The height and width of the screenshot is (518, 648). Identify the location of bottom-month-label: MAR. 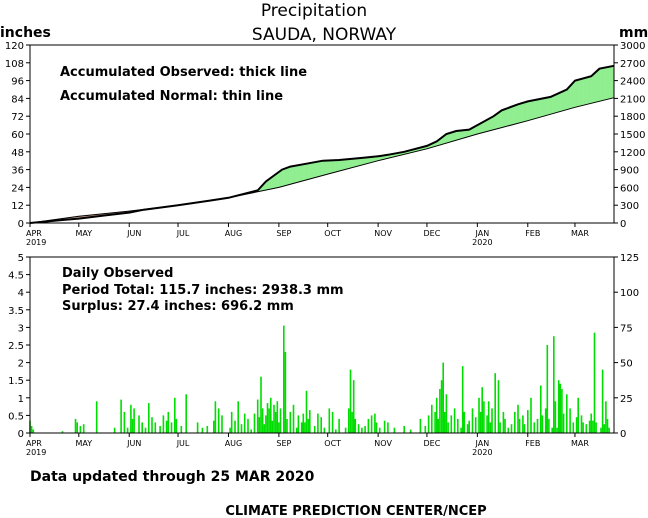
(580, 443).